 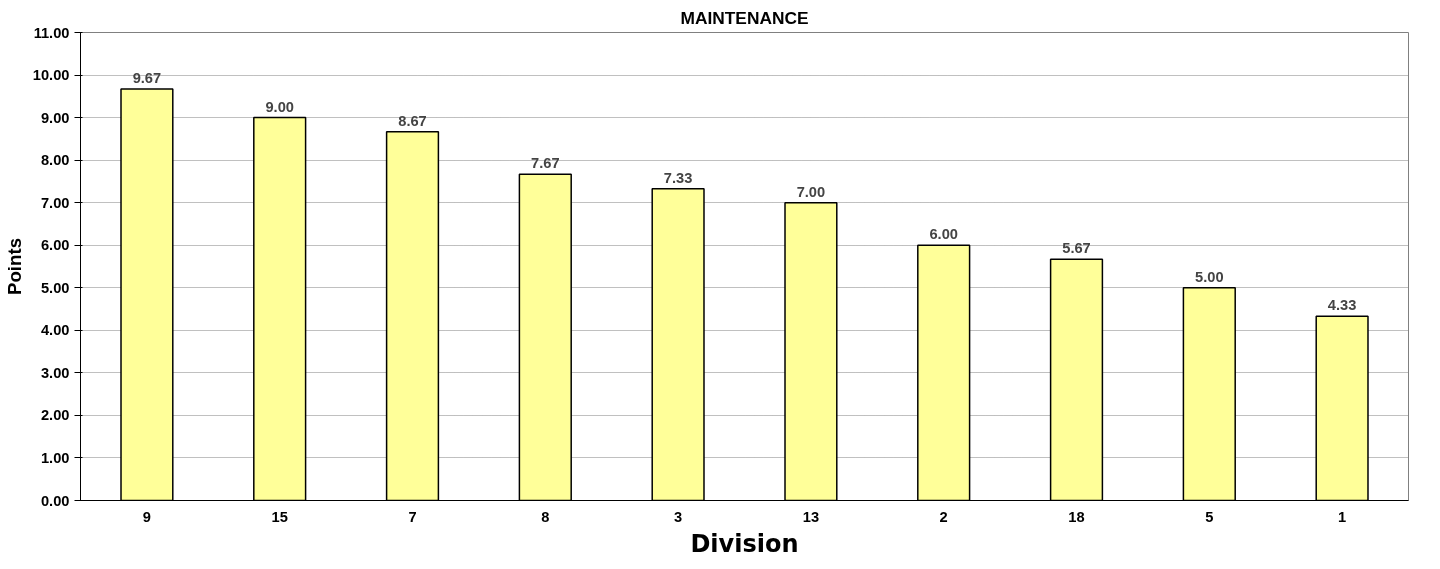 I want to click on y-tick-label: 7.00, so click(x=55, y=202).